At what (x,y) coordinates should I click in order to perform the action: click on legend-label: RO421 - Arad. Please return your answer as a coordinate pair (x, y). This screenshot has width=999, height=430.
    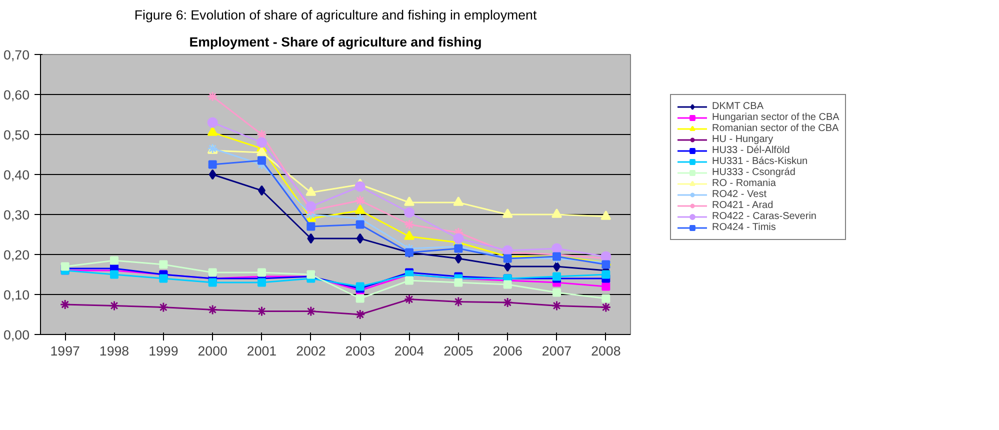
    Looking at the image, I should click on (743, 205).